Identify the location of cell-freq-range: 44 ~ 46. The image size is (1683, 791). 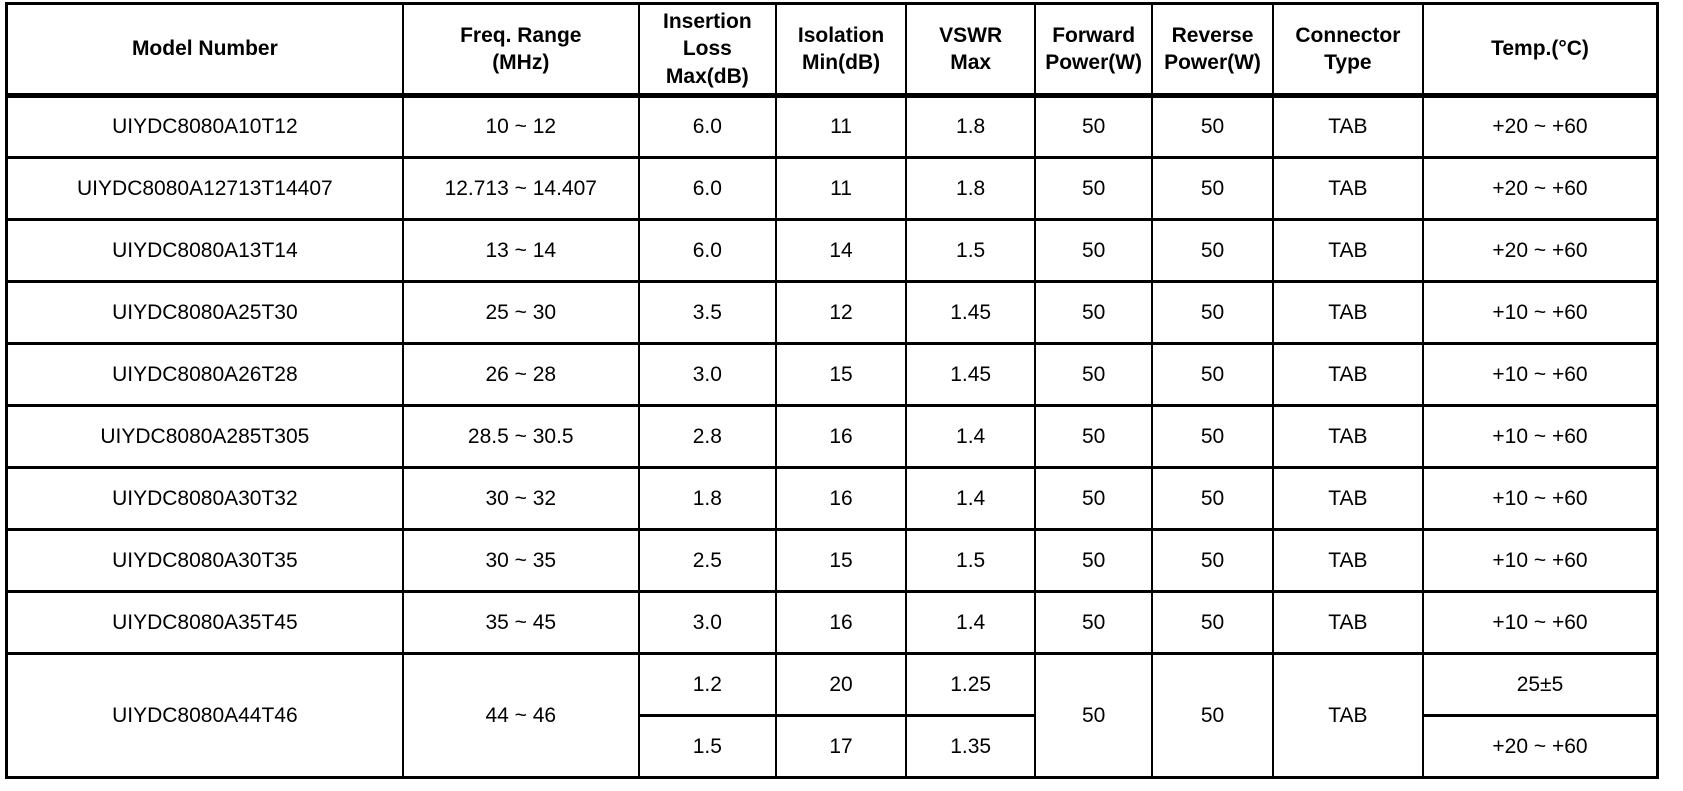
(520, 715).